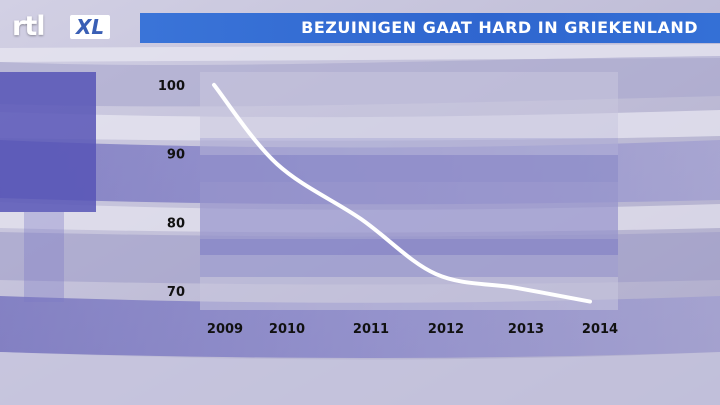 This screenshot has height=405, width=720. Describe the element at coordinates (600, 329) in the screenshot. I see `x-tick-label: 2014` at that location.